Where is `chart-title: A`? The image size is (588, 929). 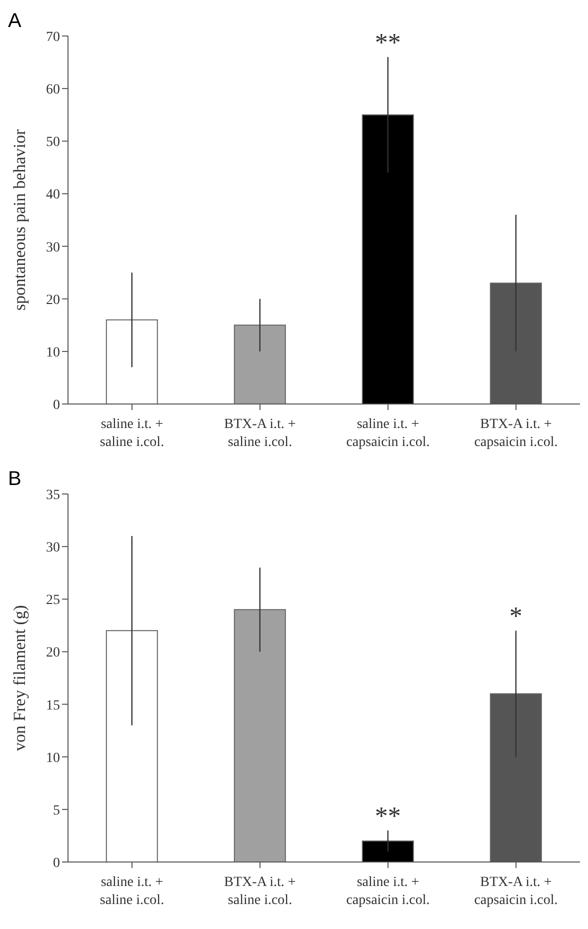
chart-title: A is located at coordinates (15, 21).